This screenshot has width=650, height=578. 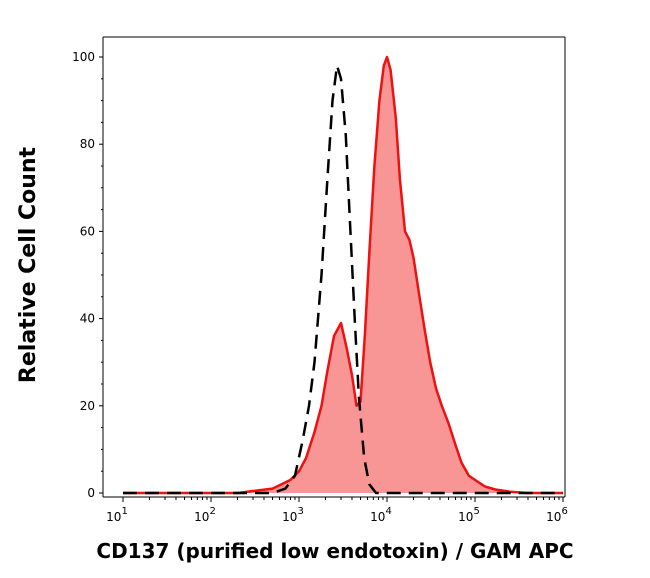 I want to click on x-tick-label: 10², so click(x=205, y=515).